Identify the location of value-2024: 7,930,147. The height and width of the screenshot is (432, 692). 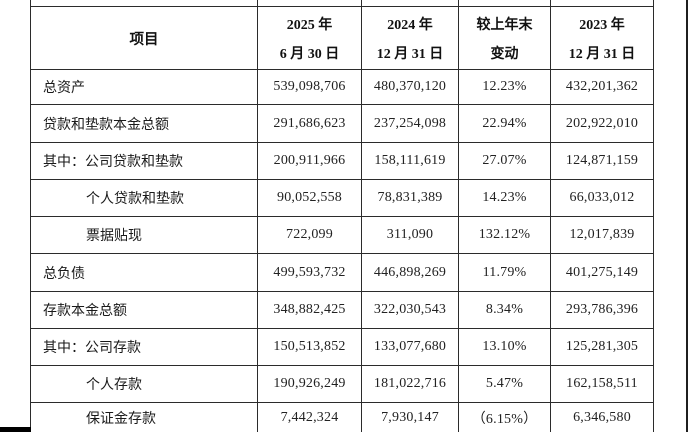
(410, 417).